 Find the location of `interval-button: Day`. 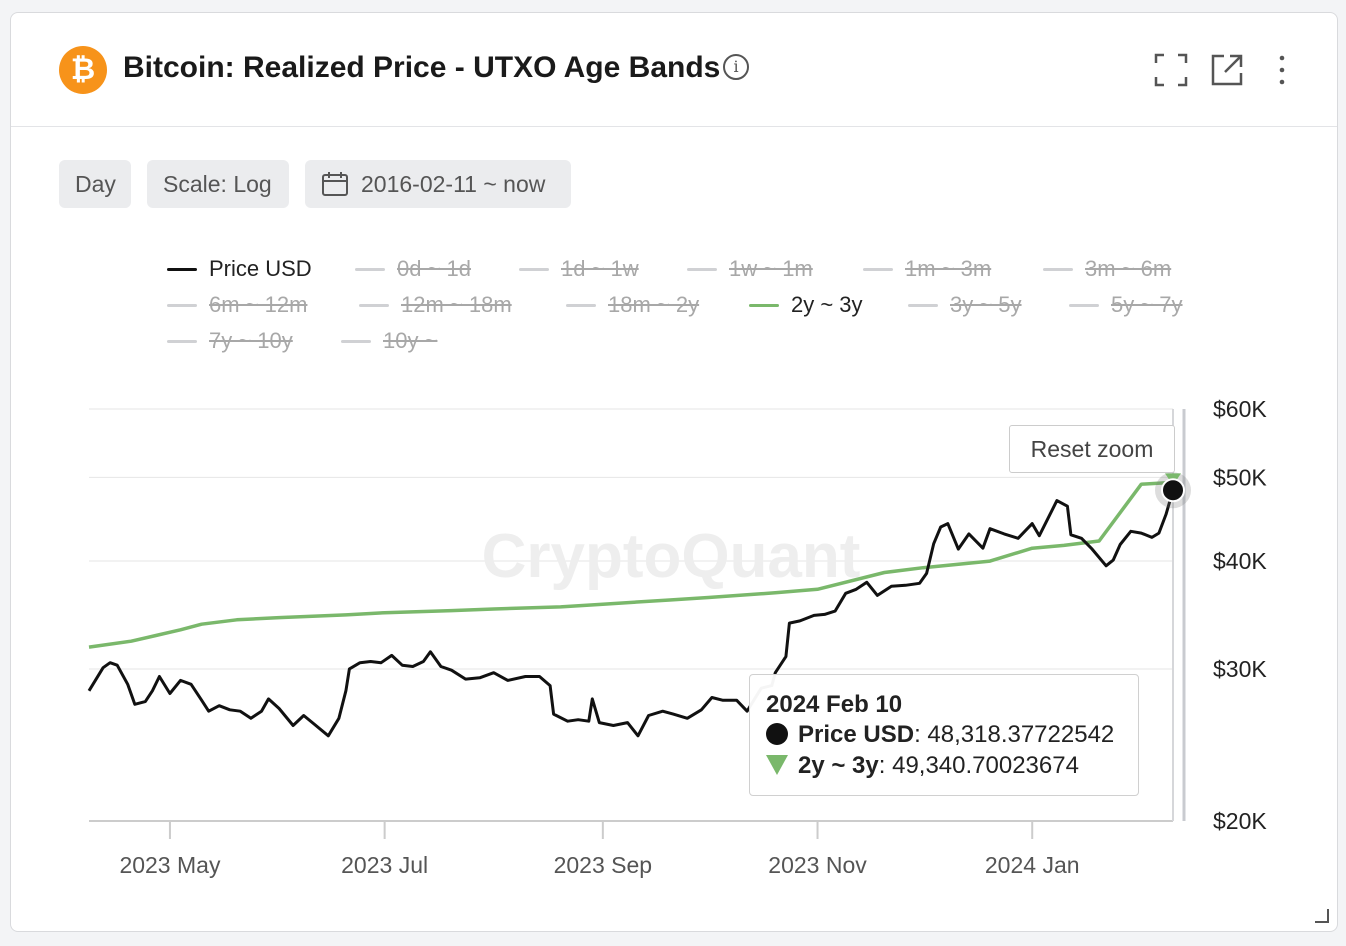

interval-button: Day is located at coordinates (95, 184).